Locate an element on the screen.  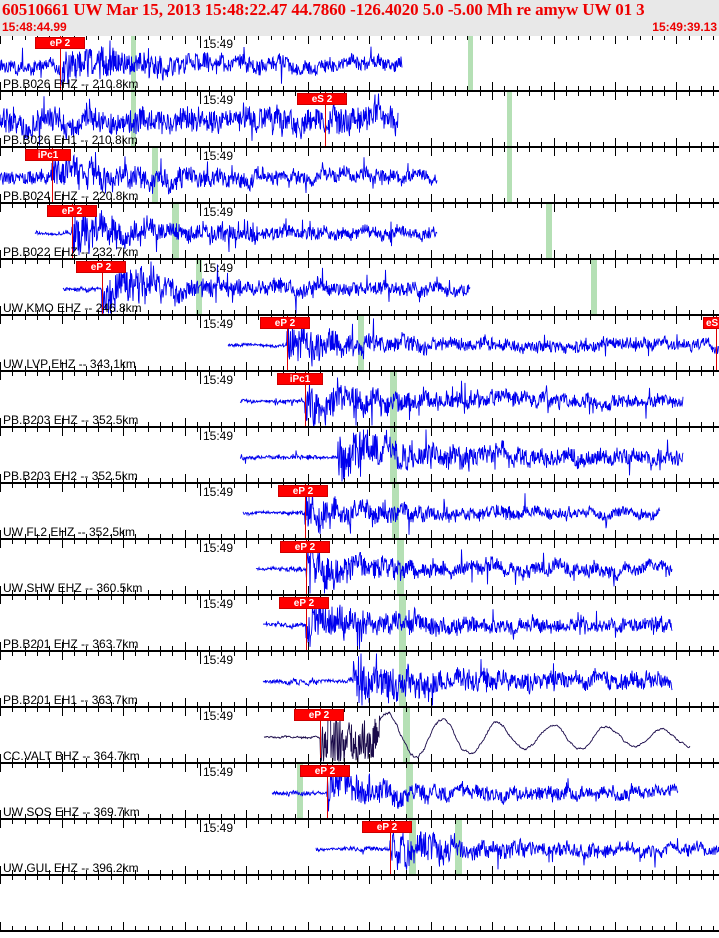
station-channel-label: UW GUL EHZ -- 396.2km is located at coordinates (71, 868).